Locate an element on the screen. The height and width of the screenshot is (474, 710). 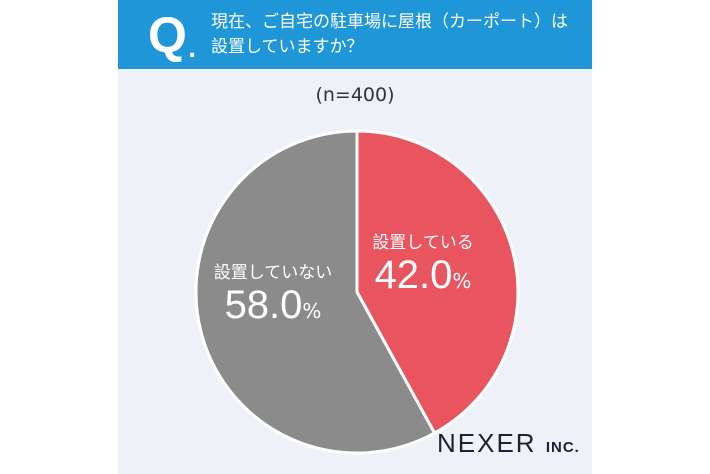
question-title: 現在、ご自宅の駐車場に屋根（カーポート）は 設置していますか？ is located at coordinates (396, 35).